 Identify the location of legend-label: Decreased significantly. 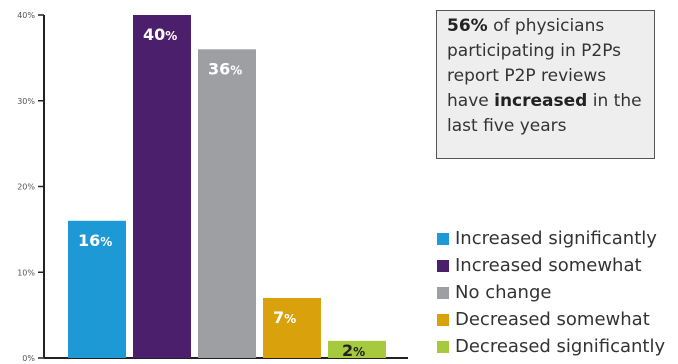
(560, 346).